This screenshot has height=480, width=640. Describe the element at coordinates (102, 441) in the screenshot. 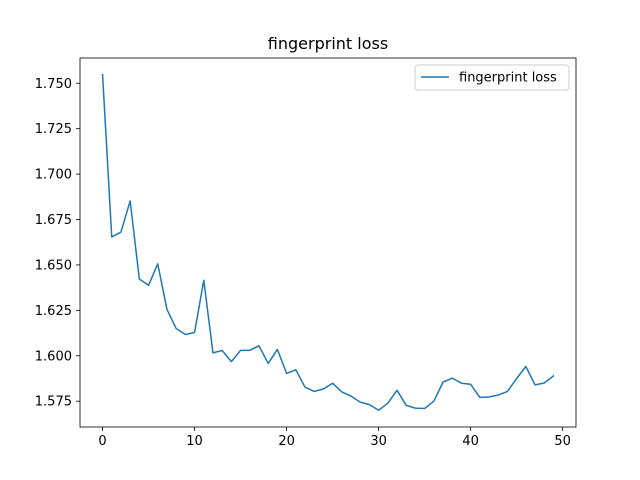

I see `x-tick-label: 0` at that location.